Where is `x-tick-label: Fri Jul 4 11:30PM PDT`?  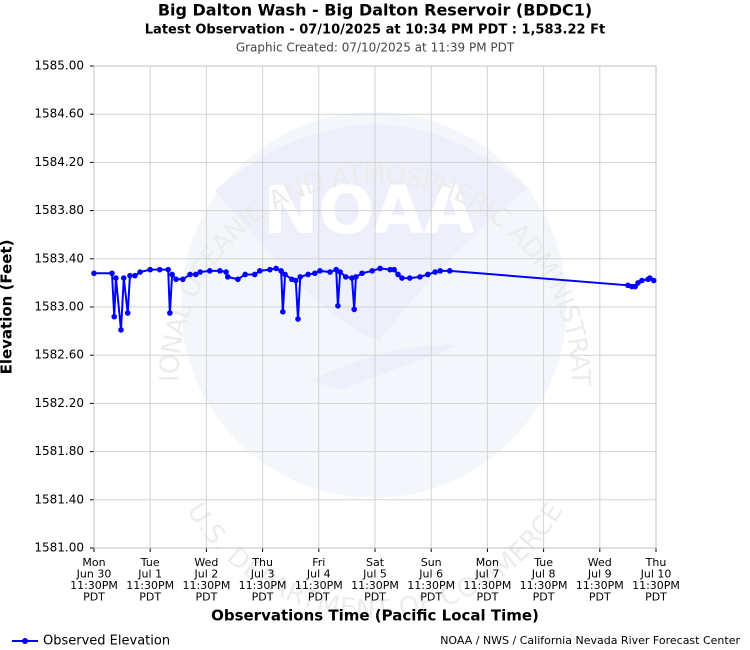 x-tick-label: Fri Jul 4 11:30PM PDT is located at coordinates (319, 580).